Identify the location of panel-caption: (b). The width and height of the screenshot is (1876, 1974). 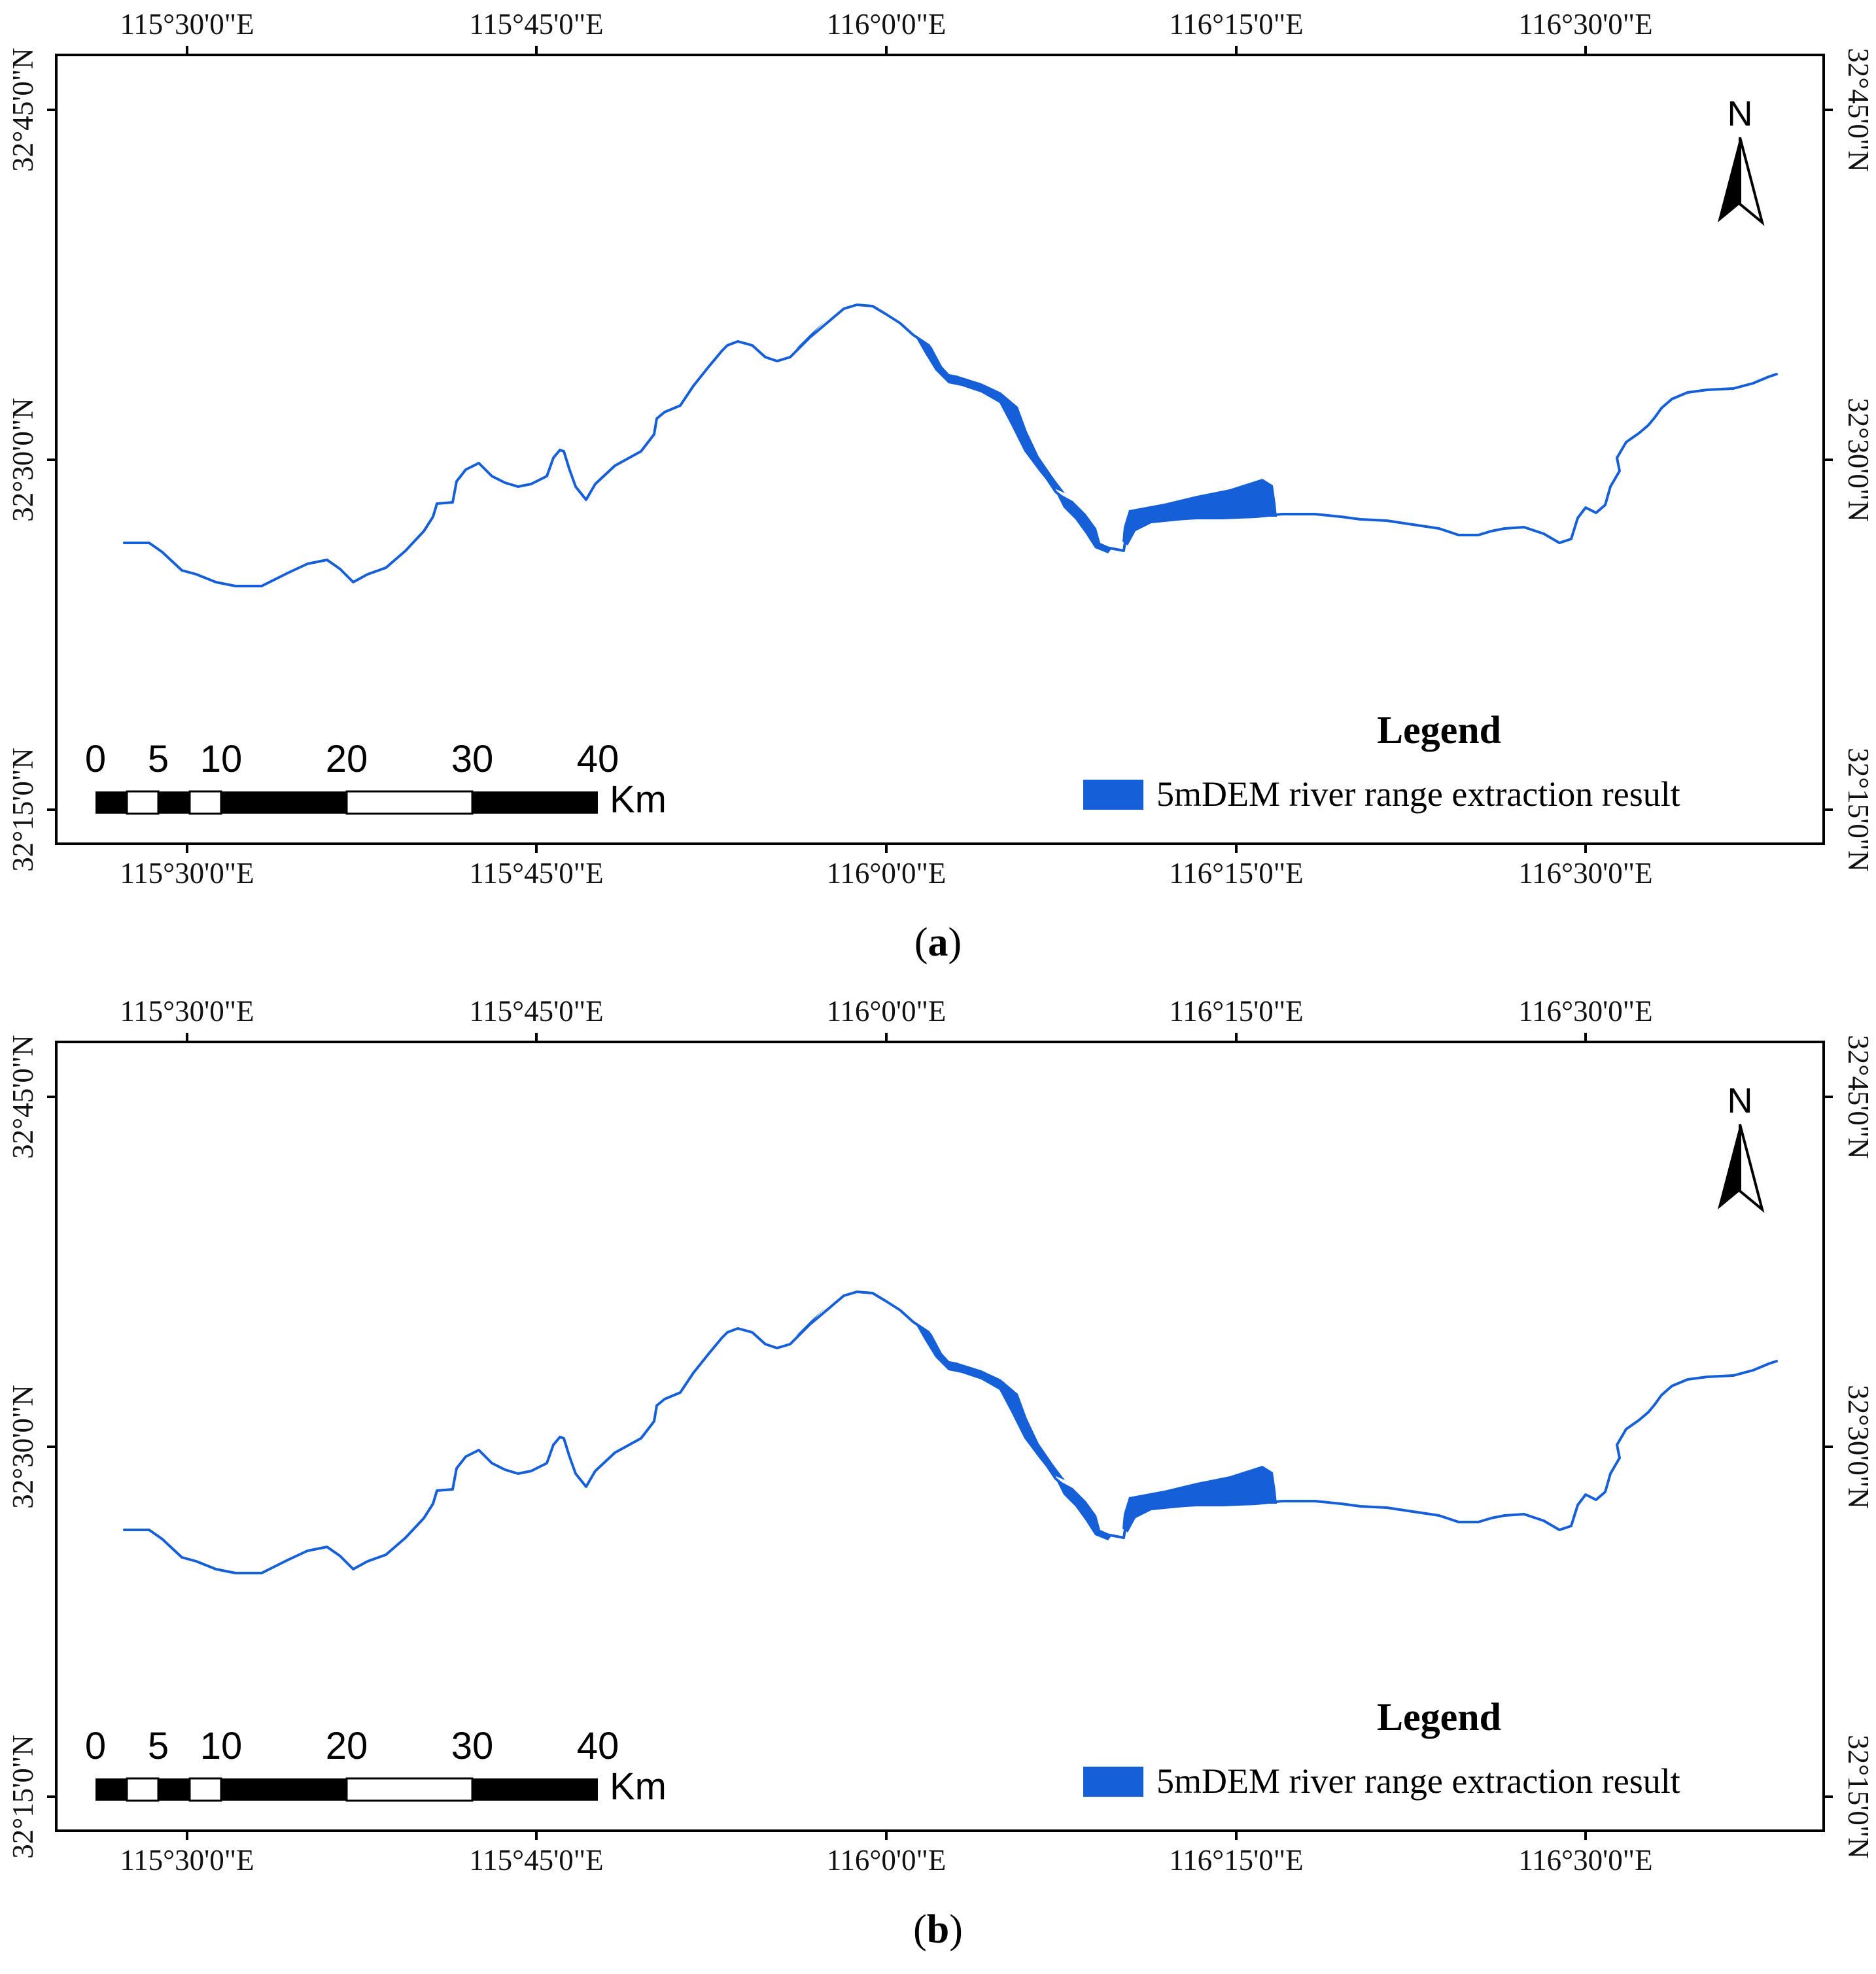
(938, 1929).